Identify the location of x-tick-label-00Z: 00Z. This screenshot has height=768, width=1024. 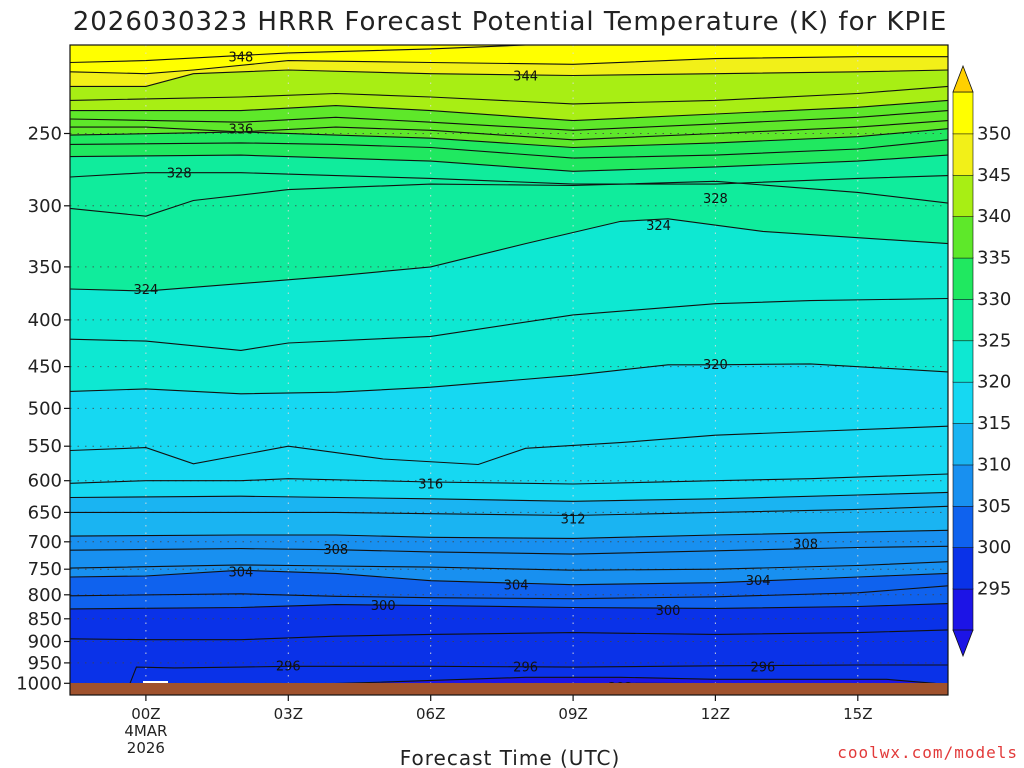
(145, 714).